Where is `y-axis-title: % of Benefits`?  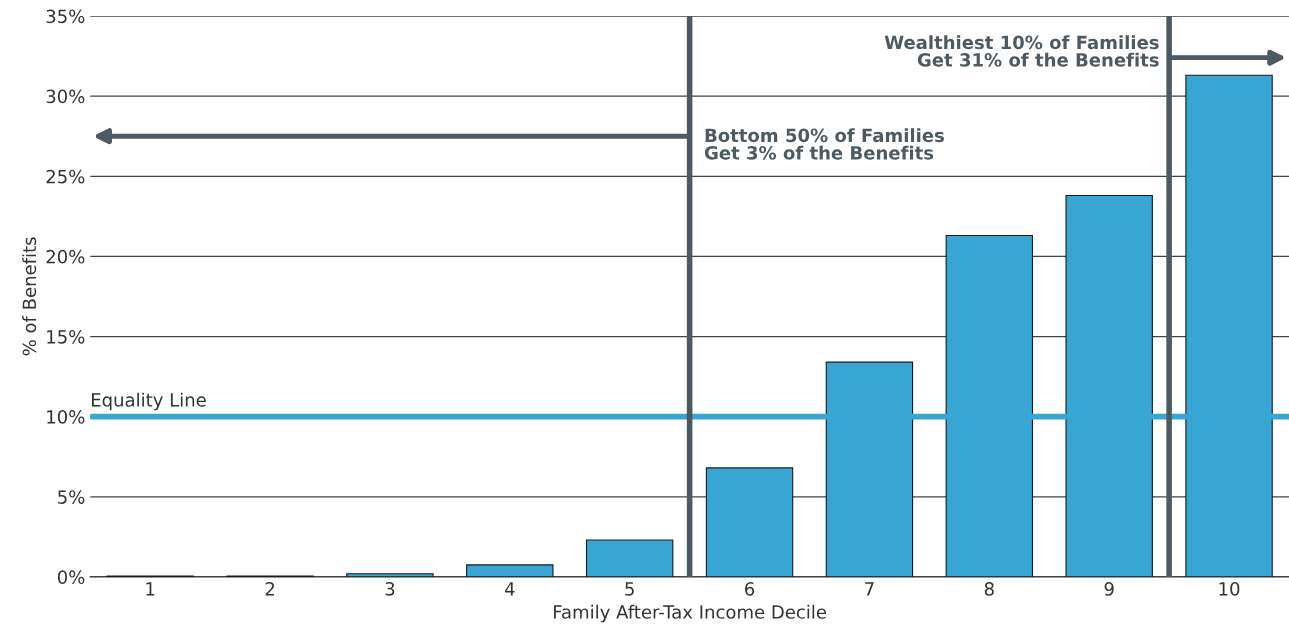
y-axis-title: % of Benefits is located at coordinates (29, 296).